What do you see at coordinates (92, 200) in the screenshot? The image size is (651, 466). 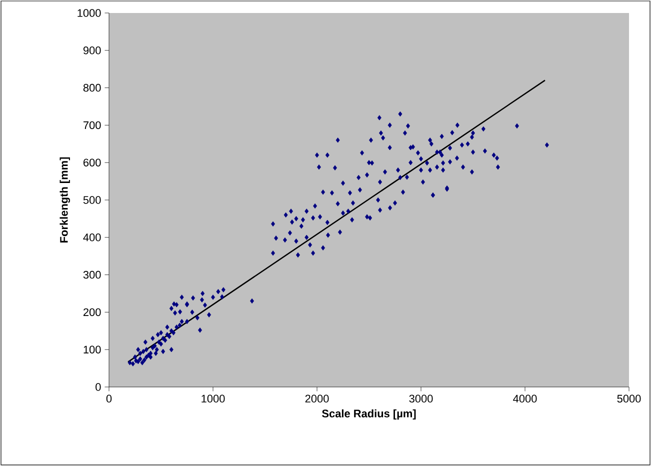 I see `y-tick-label: 500` at bounding box center [92, 200].